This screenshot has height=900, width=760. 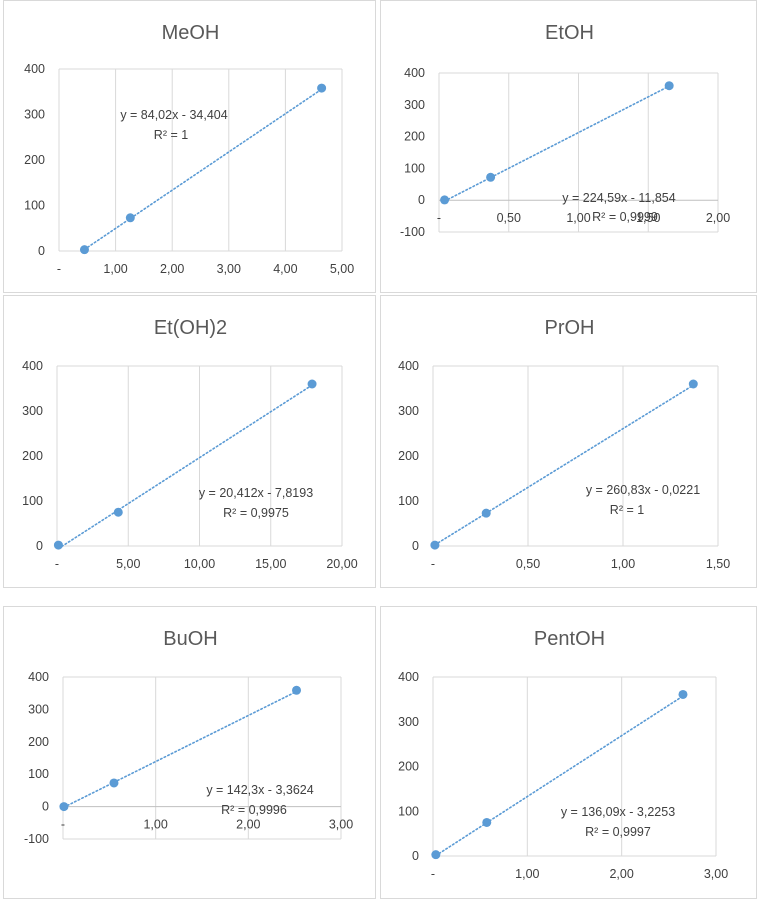 I want to click on trendline-equation: y = 84,02x - 34,404, so click(x=173, y=115).